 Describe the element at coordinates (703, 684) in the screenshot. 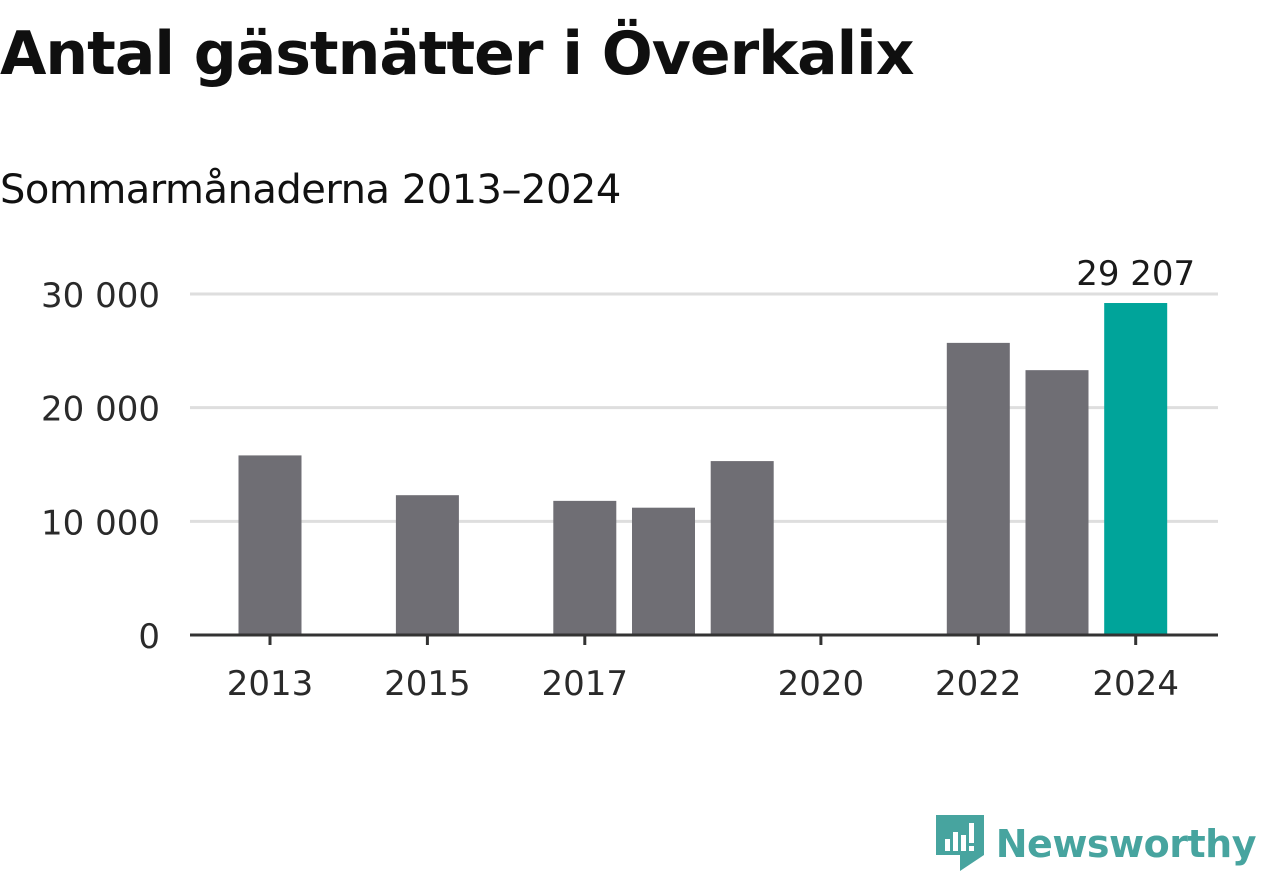

I see `x-axis-tick-labels: 2013 2015 2017 2020 2022 2024` at that location.